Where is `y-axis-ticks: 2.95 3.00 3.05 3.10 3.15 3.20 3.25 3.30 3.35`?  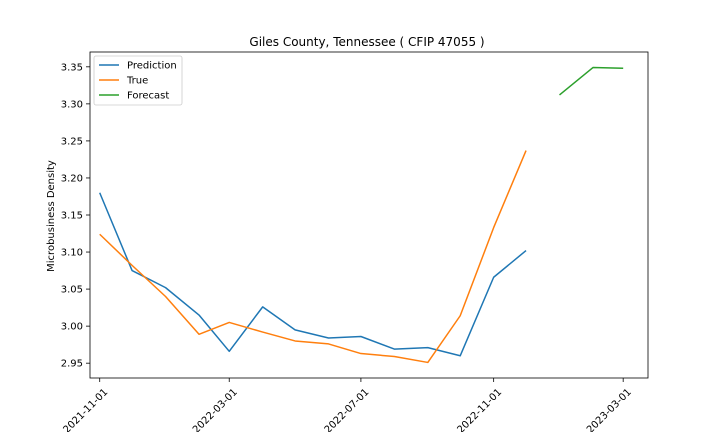 y-axis-ticks: 2.95 3.00 3.05 3.10 3.15 3.20 3.25 3.30 3.35 is located at coordinates (75, 216).